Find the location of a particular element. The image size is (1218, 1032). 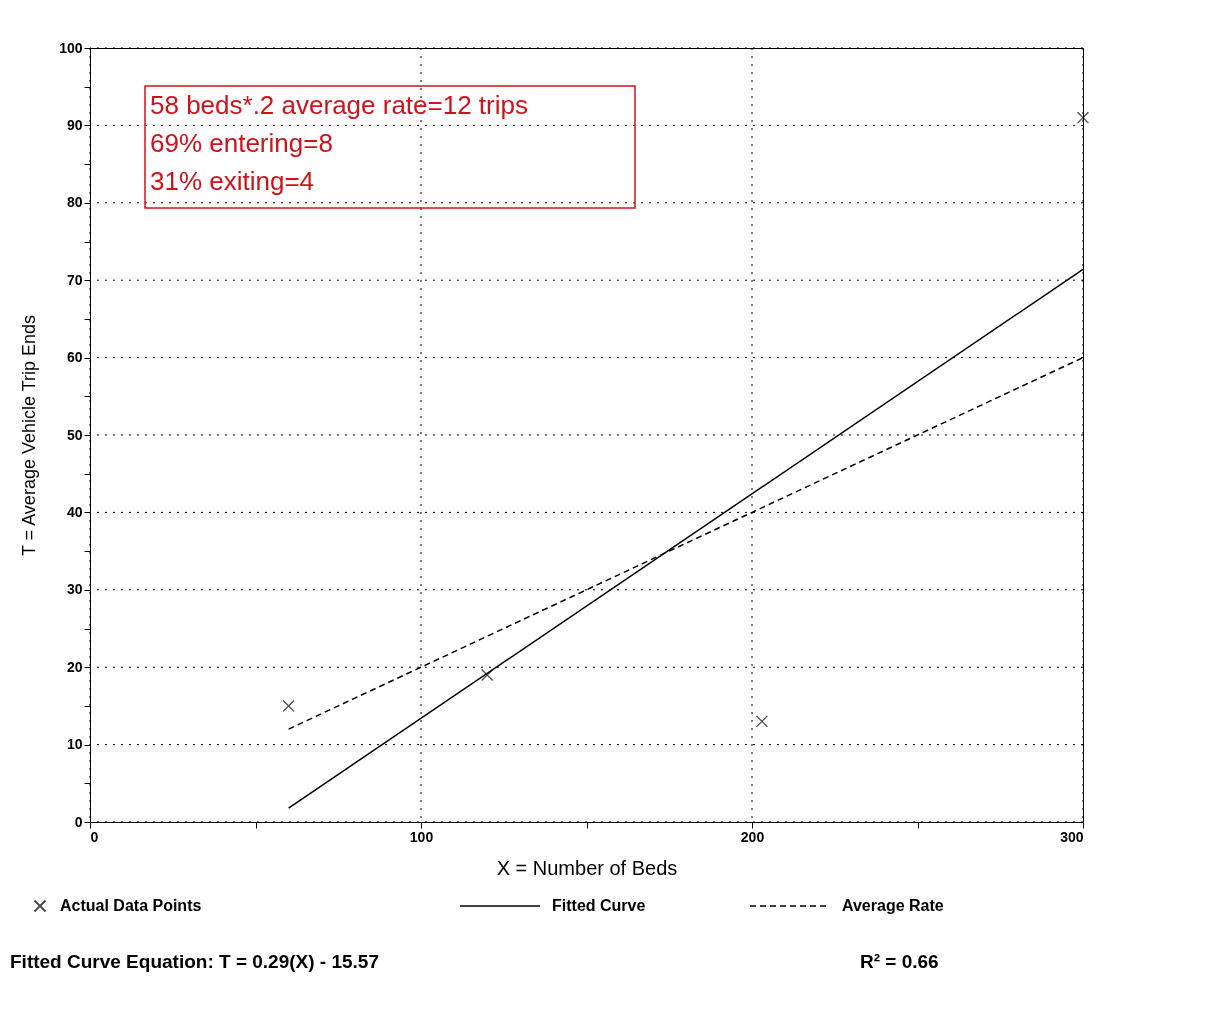

legend-label: Actual Data Points is located at coordinates (131, 905).